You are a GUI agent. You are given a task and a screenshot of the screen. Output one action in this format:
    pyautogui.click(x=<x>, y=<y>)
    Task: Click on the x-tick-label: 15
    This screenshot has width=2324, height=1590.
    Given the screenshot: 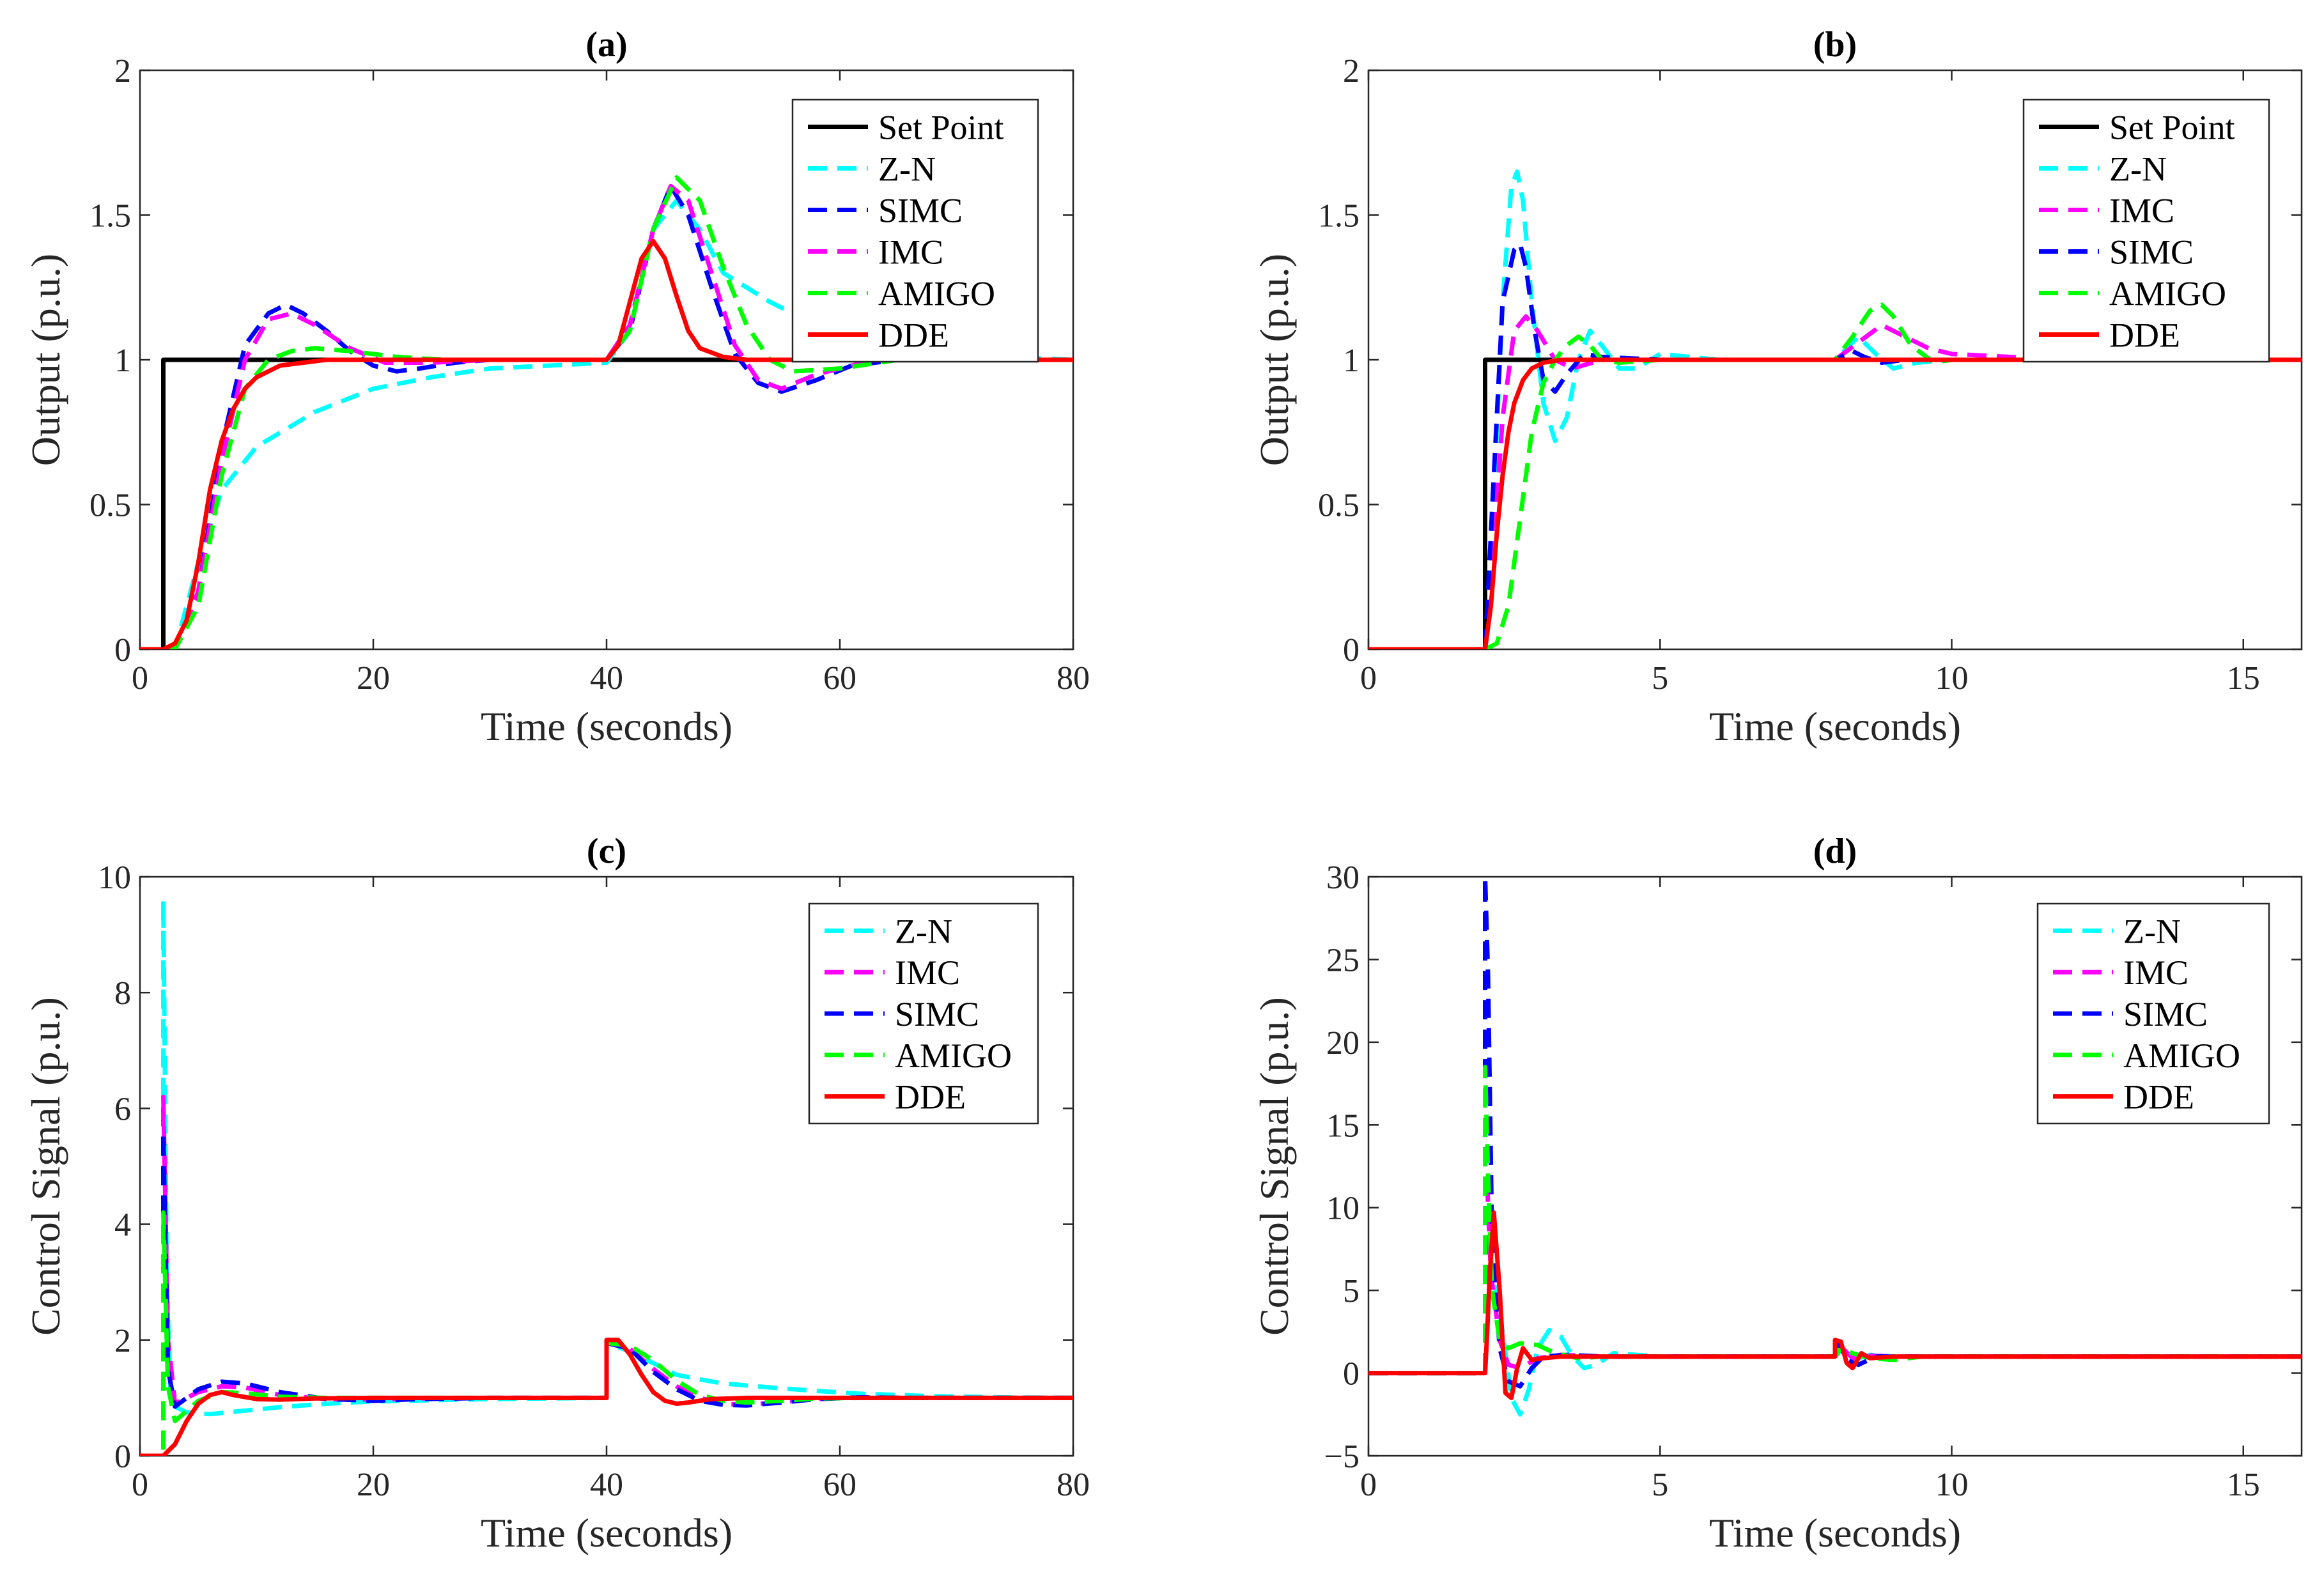 What is the action you would take?
    pyautogui.click(x=2243, y=679)
    